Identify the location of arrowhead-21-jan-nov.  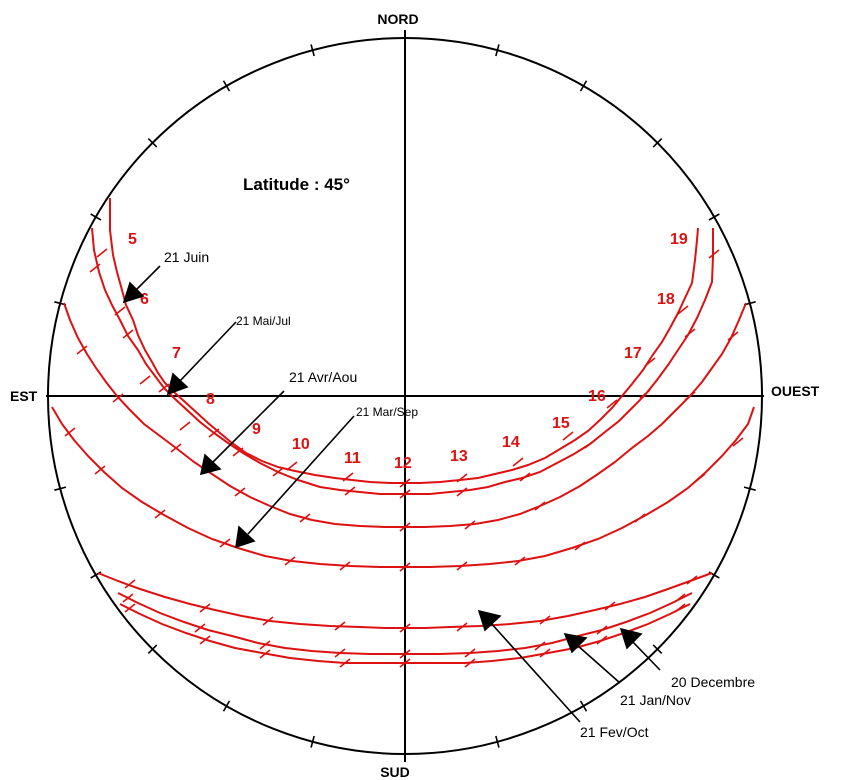
(575, 643).